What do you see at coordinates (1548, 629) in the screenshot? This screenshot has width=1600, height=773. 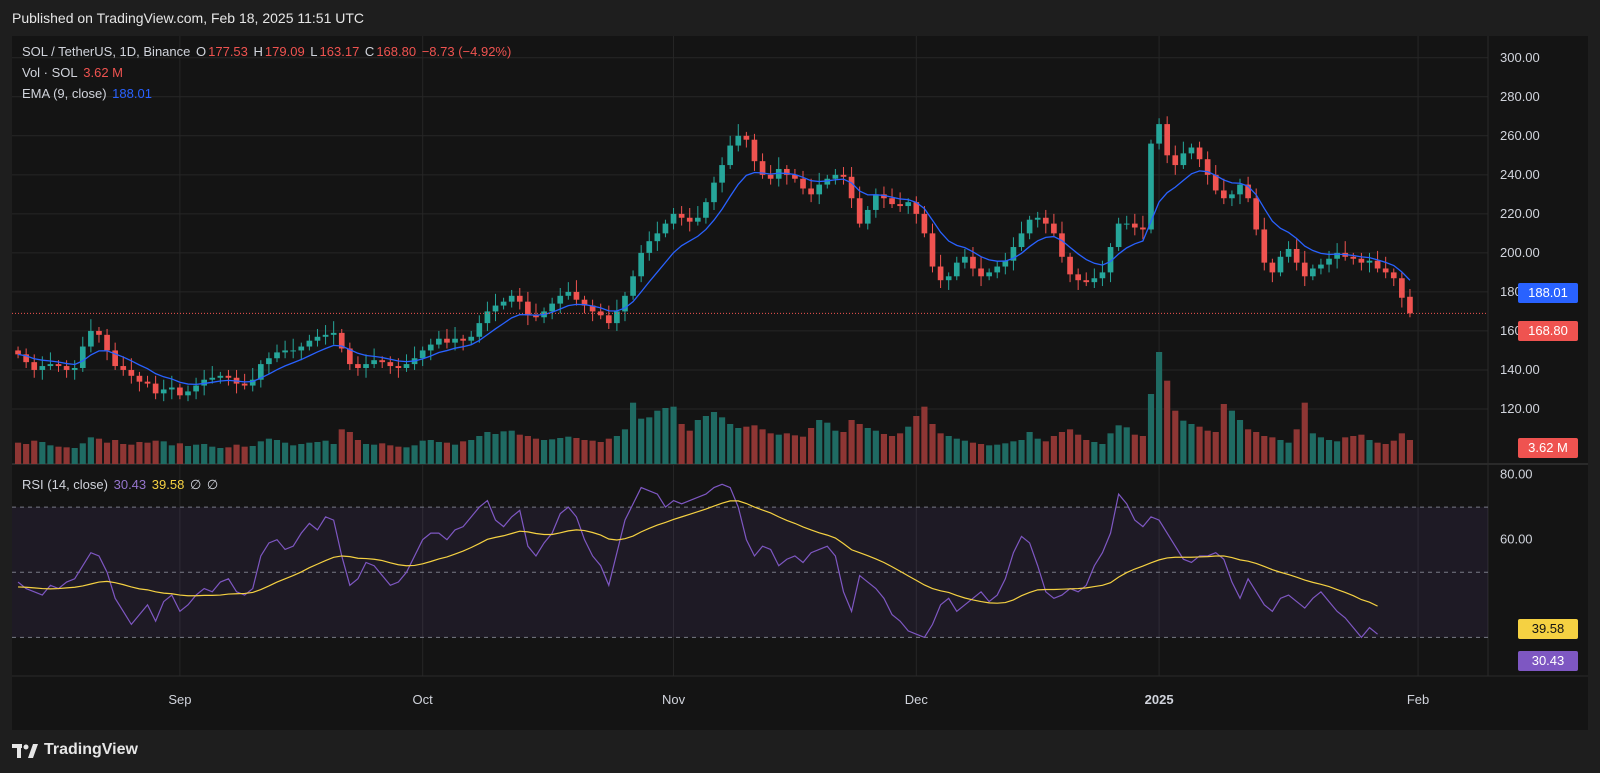 I see `rsi-ma-tag: 39.58` at bounding box center [1548, 629].